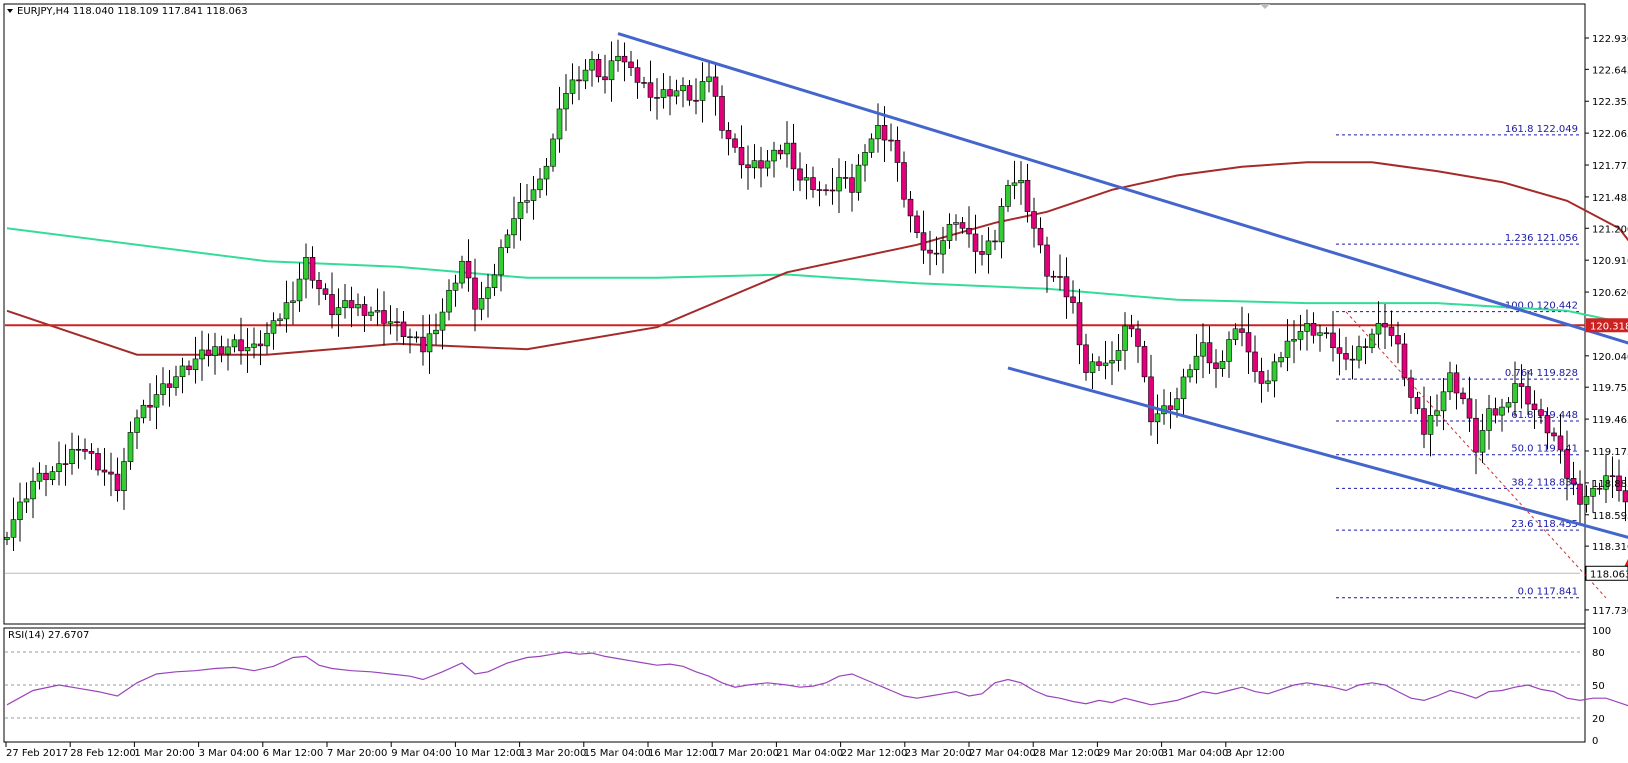 The height and width of the screenshot is (763, 1628). Describe the element at coordinates (1002, 753) in the screenshot. I see `time-tick-label: 27 Mar 04:00` at that location.